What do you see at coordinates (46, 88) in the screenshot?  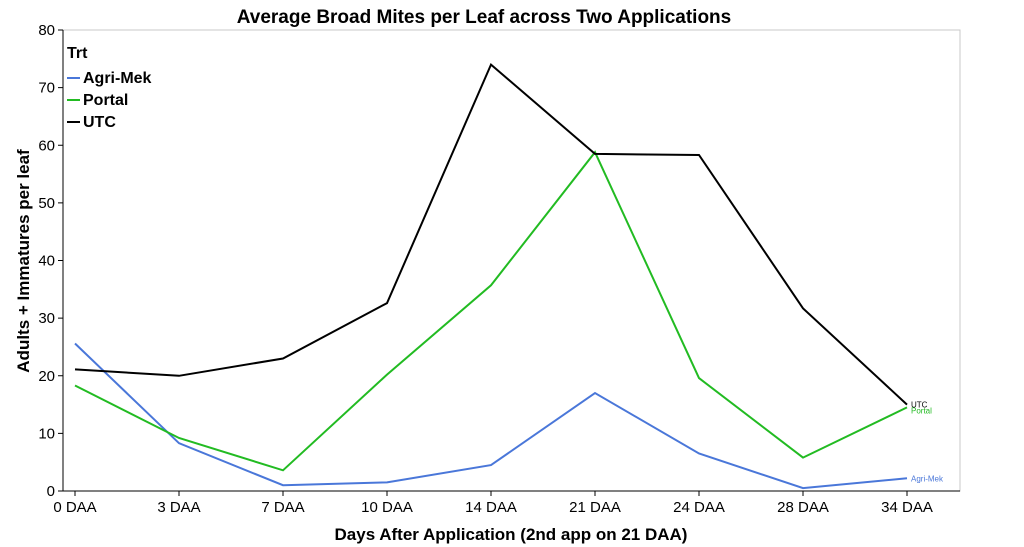 I see `y-tick-label: 70` at bounding box center [46, 88].